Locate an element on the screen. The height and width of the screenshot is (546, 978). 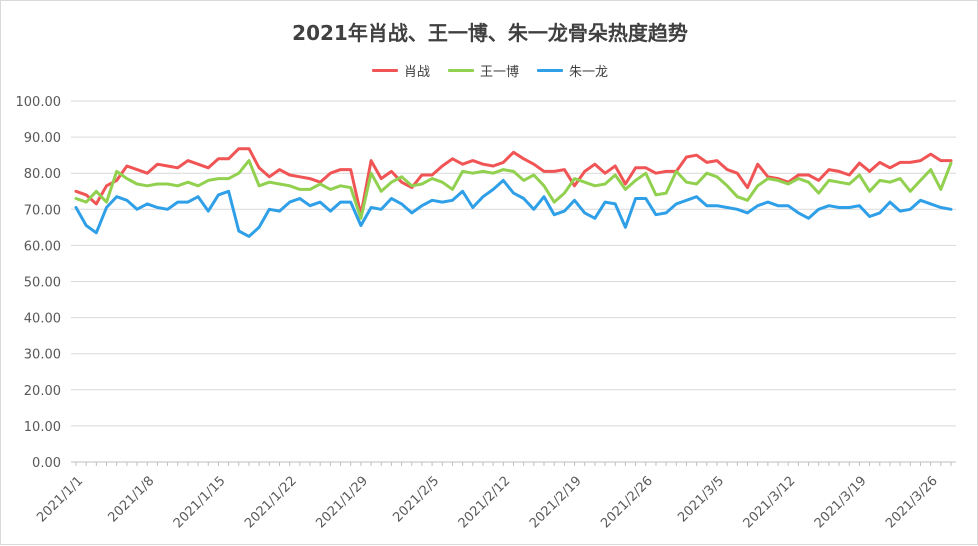
chart-legend: 肖战 王一博 朱一龙 is located at coordinates (489, 70).